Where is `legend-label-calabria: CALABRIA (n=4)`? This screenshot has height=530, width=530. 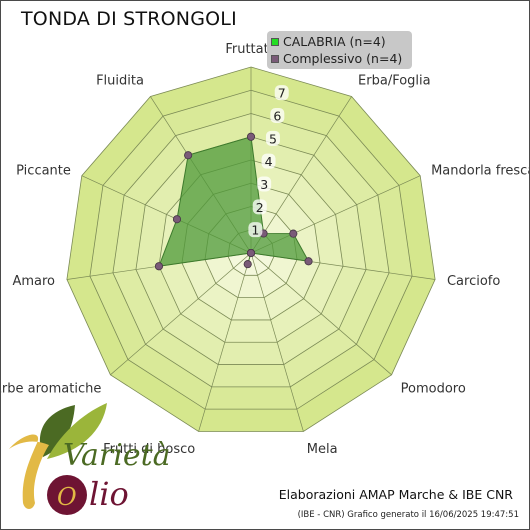 legend-label-calabria: CALABRIA (n=4) is located at coordinates (334, 41).